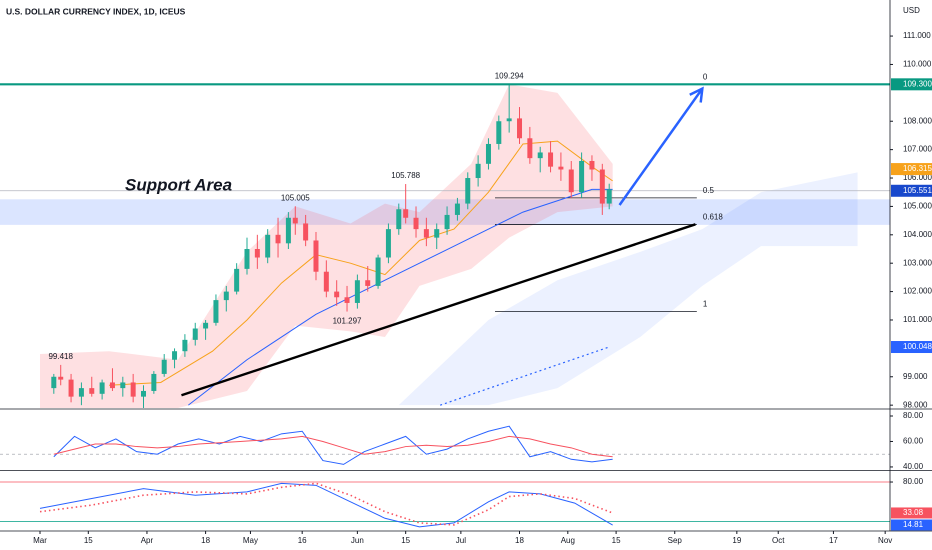 The image size is (932, 550). What do you see at coordinates (917, 206) in the screenshot?
I see `y-tick-label: 105.000` at bounding box center [917, 206].